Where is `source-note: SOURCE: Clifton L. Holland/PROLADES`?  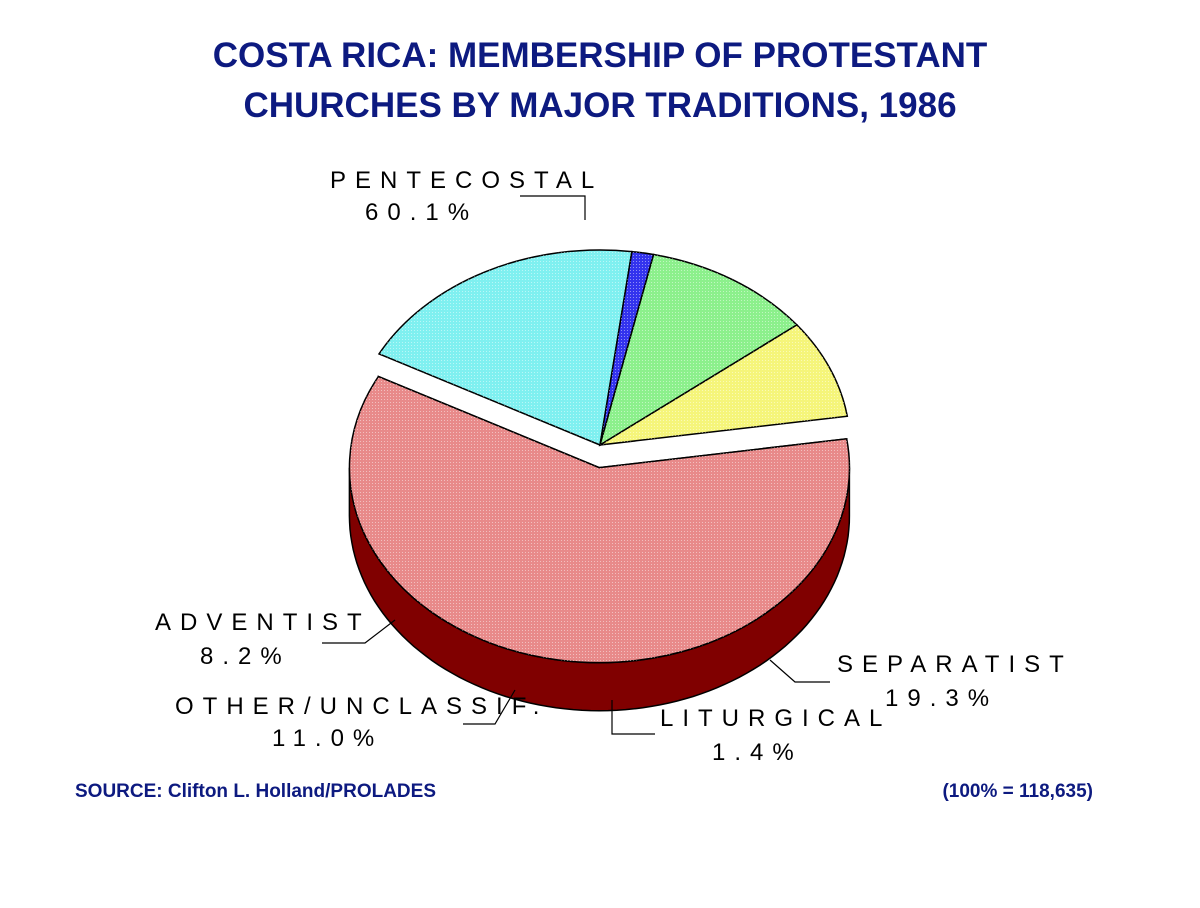
source-note: SOURCE: Clifton L. Holland/PROLADES is located at coordinates (255, 791).